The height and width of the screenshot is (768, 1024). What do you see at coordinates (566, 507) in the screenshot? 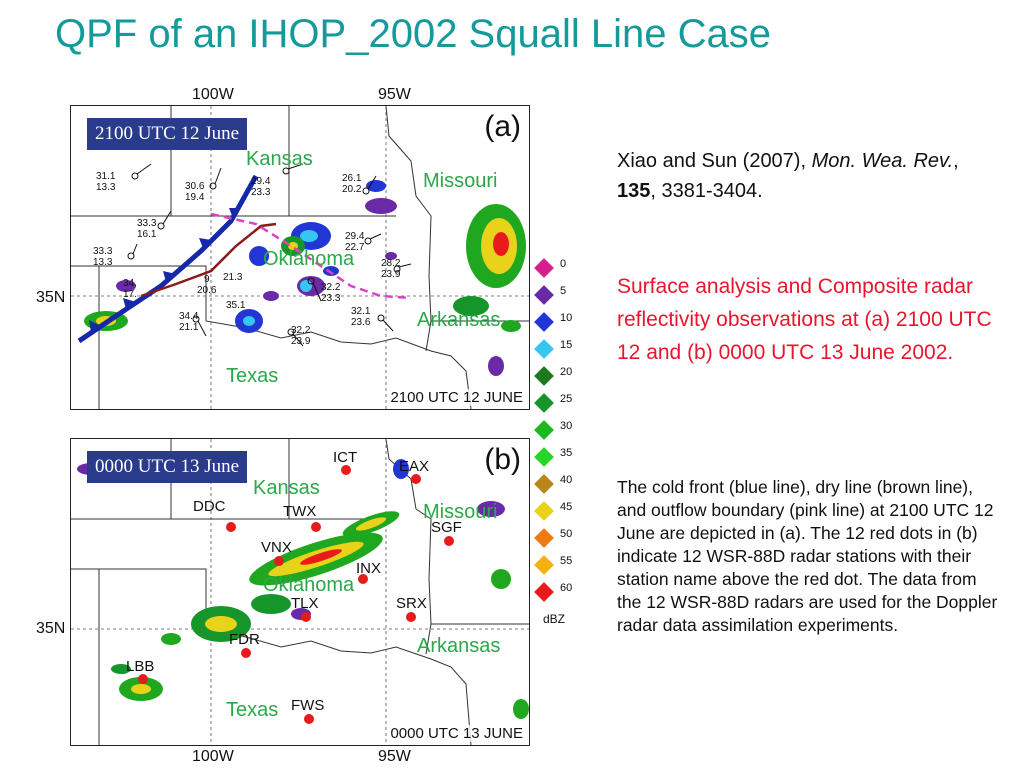
I see `legend-value: 45` at bounding box center [566, 507].